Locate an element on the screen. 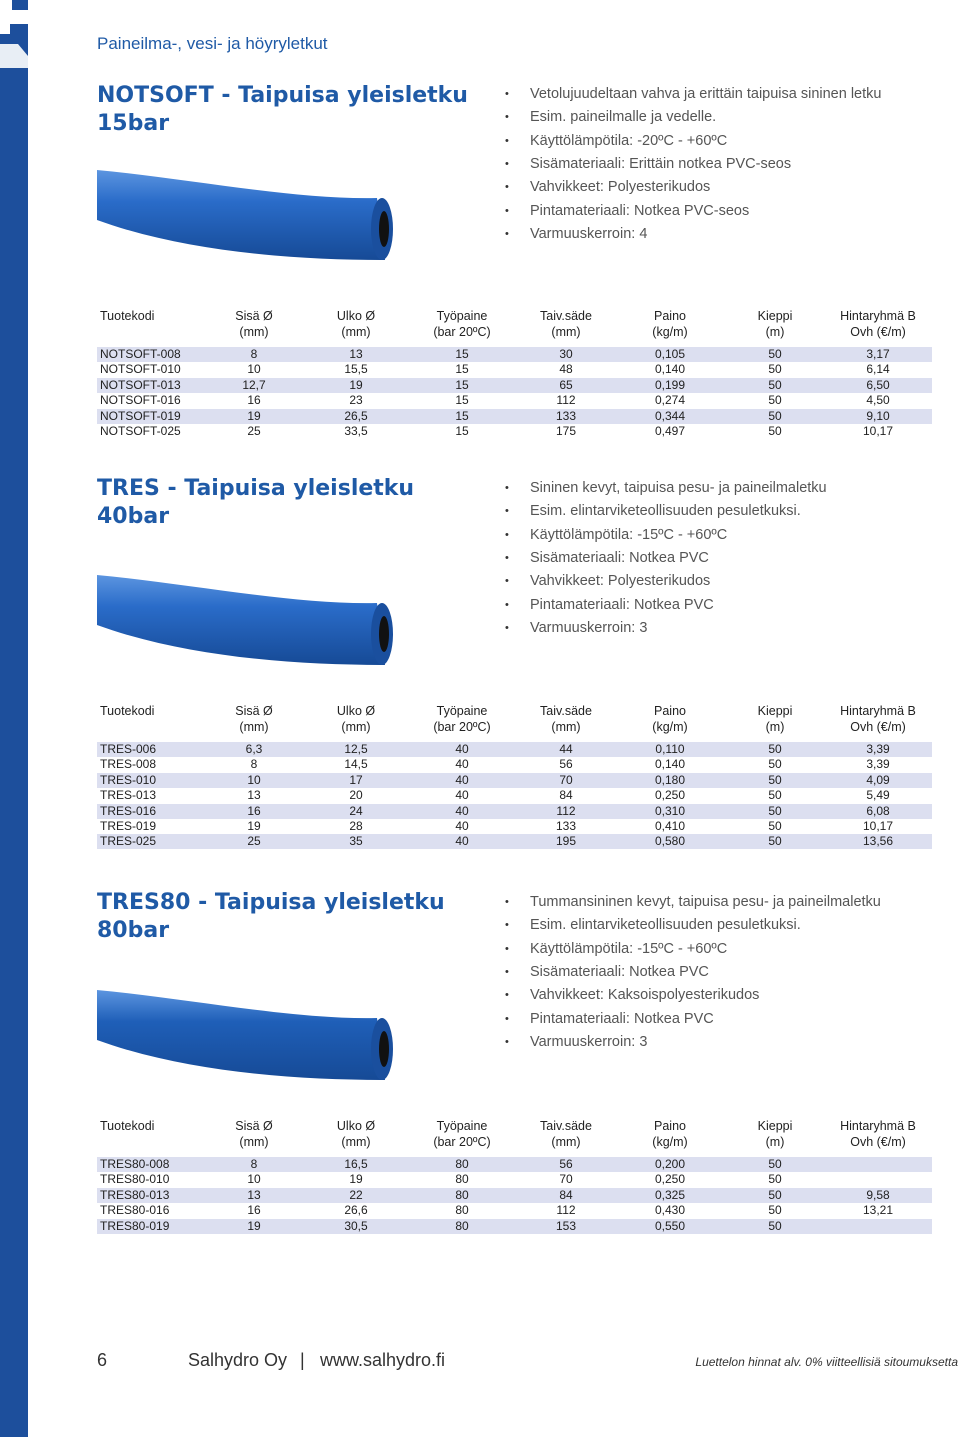 The width and height of the screenshot is (960, 1437). table-cell: 112 is located at coordinates (566, 810).